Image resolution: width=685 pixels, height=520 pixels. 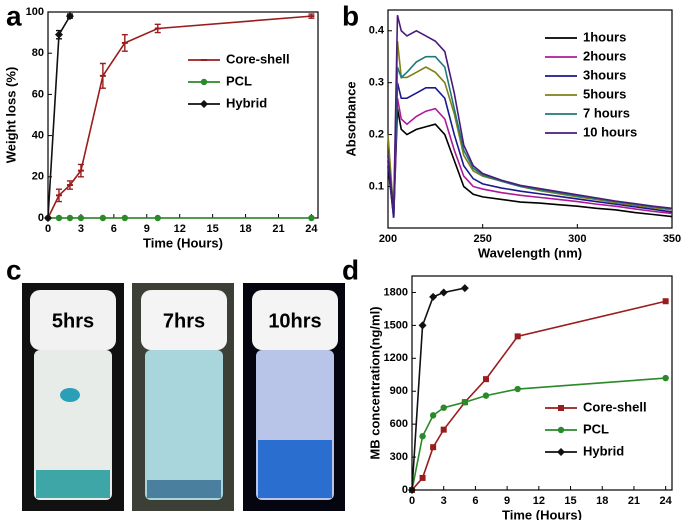 What do you see at coordinates (350, 269) in the screenshot?
I see `panel-label: d` at bounding box center [350, 269].